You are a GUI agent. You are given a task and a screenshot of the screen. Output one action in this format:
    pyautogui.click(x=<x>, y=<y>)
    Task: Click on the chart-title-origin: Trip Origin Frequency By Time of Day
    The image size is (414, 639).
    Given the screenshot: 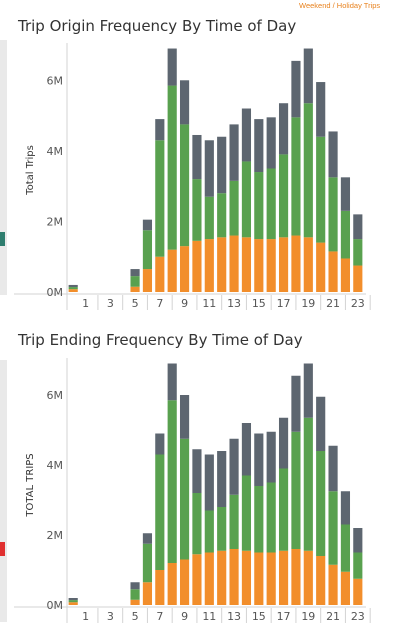 What is the action you would take?
    pyautogui.click(x=157, y=26)
    